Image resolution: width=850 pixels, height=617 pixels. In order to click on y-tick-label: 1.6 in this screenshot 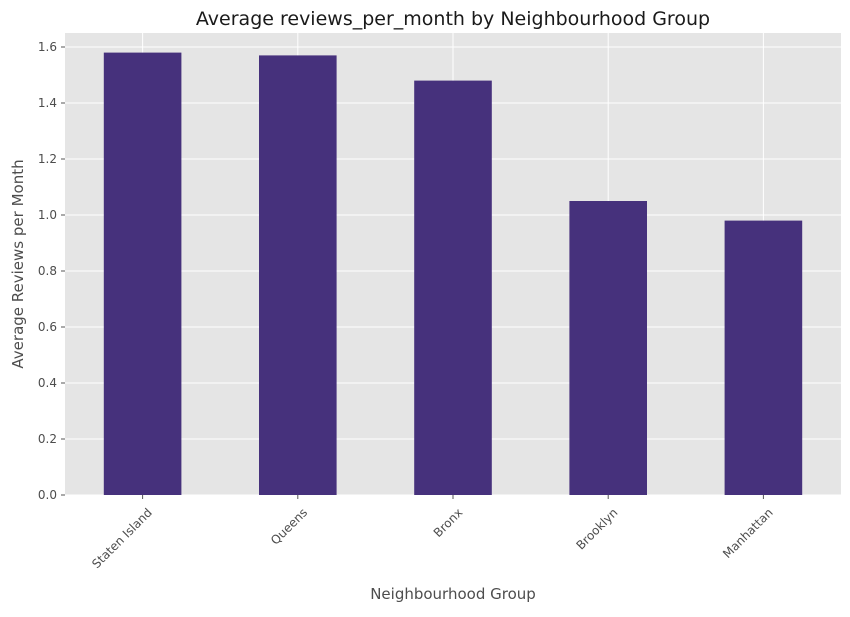, I will do `click(47, 47)`.